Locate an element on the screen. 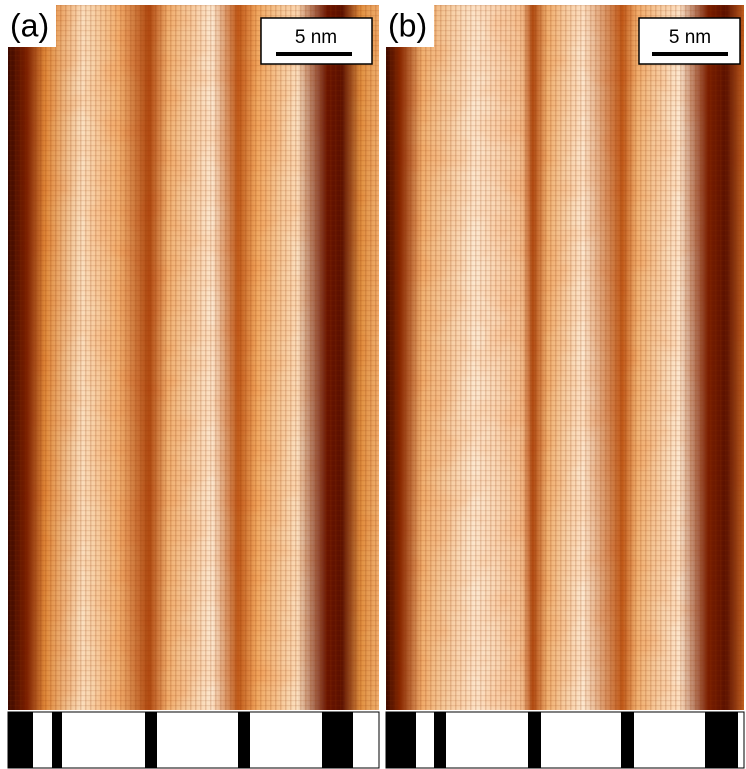 This screenshot has height=769, width=746. panel-label: (b) is located at coordinates (407, 25).